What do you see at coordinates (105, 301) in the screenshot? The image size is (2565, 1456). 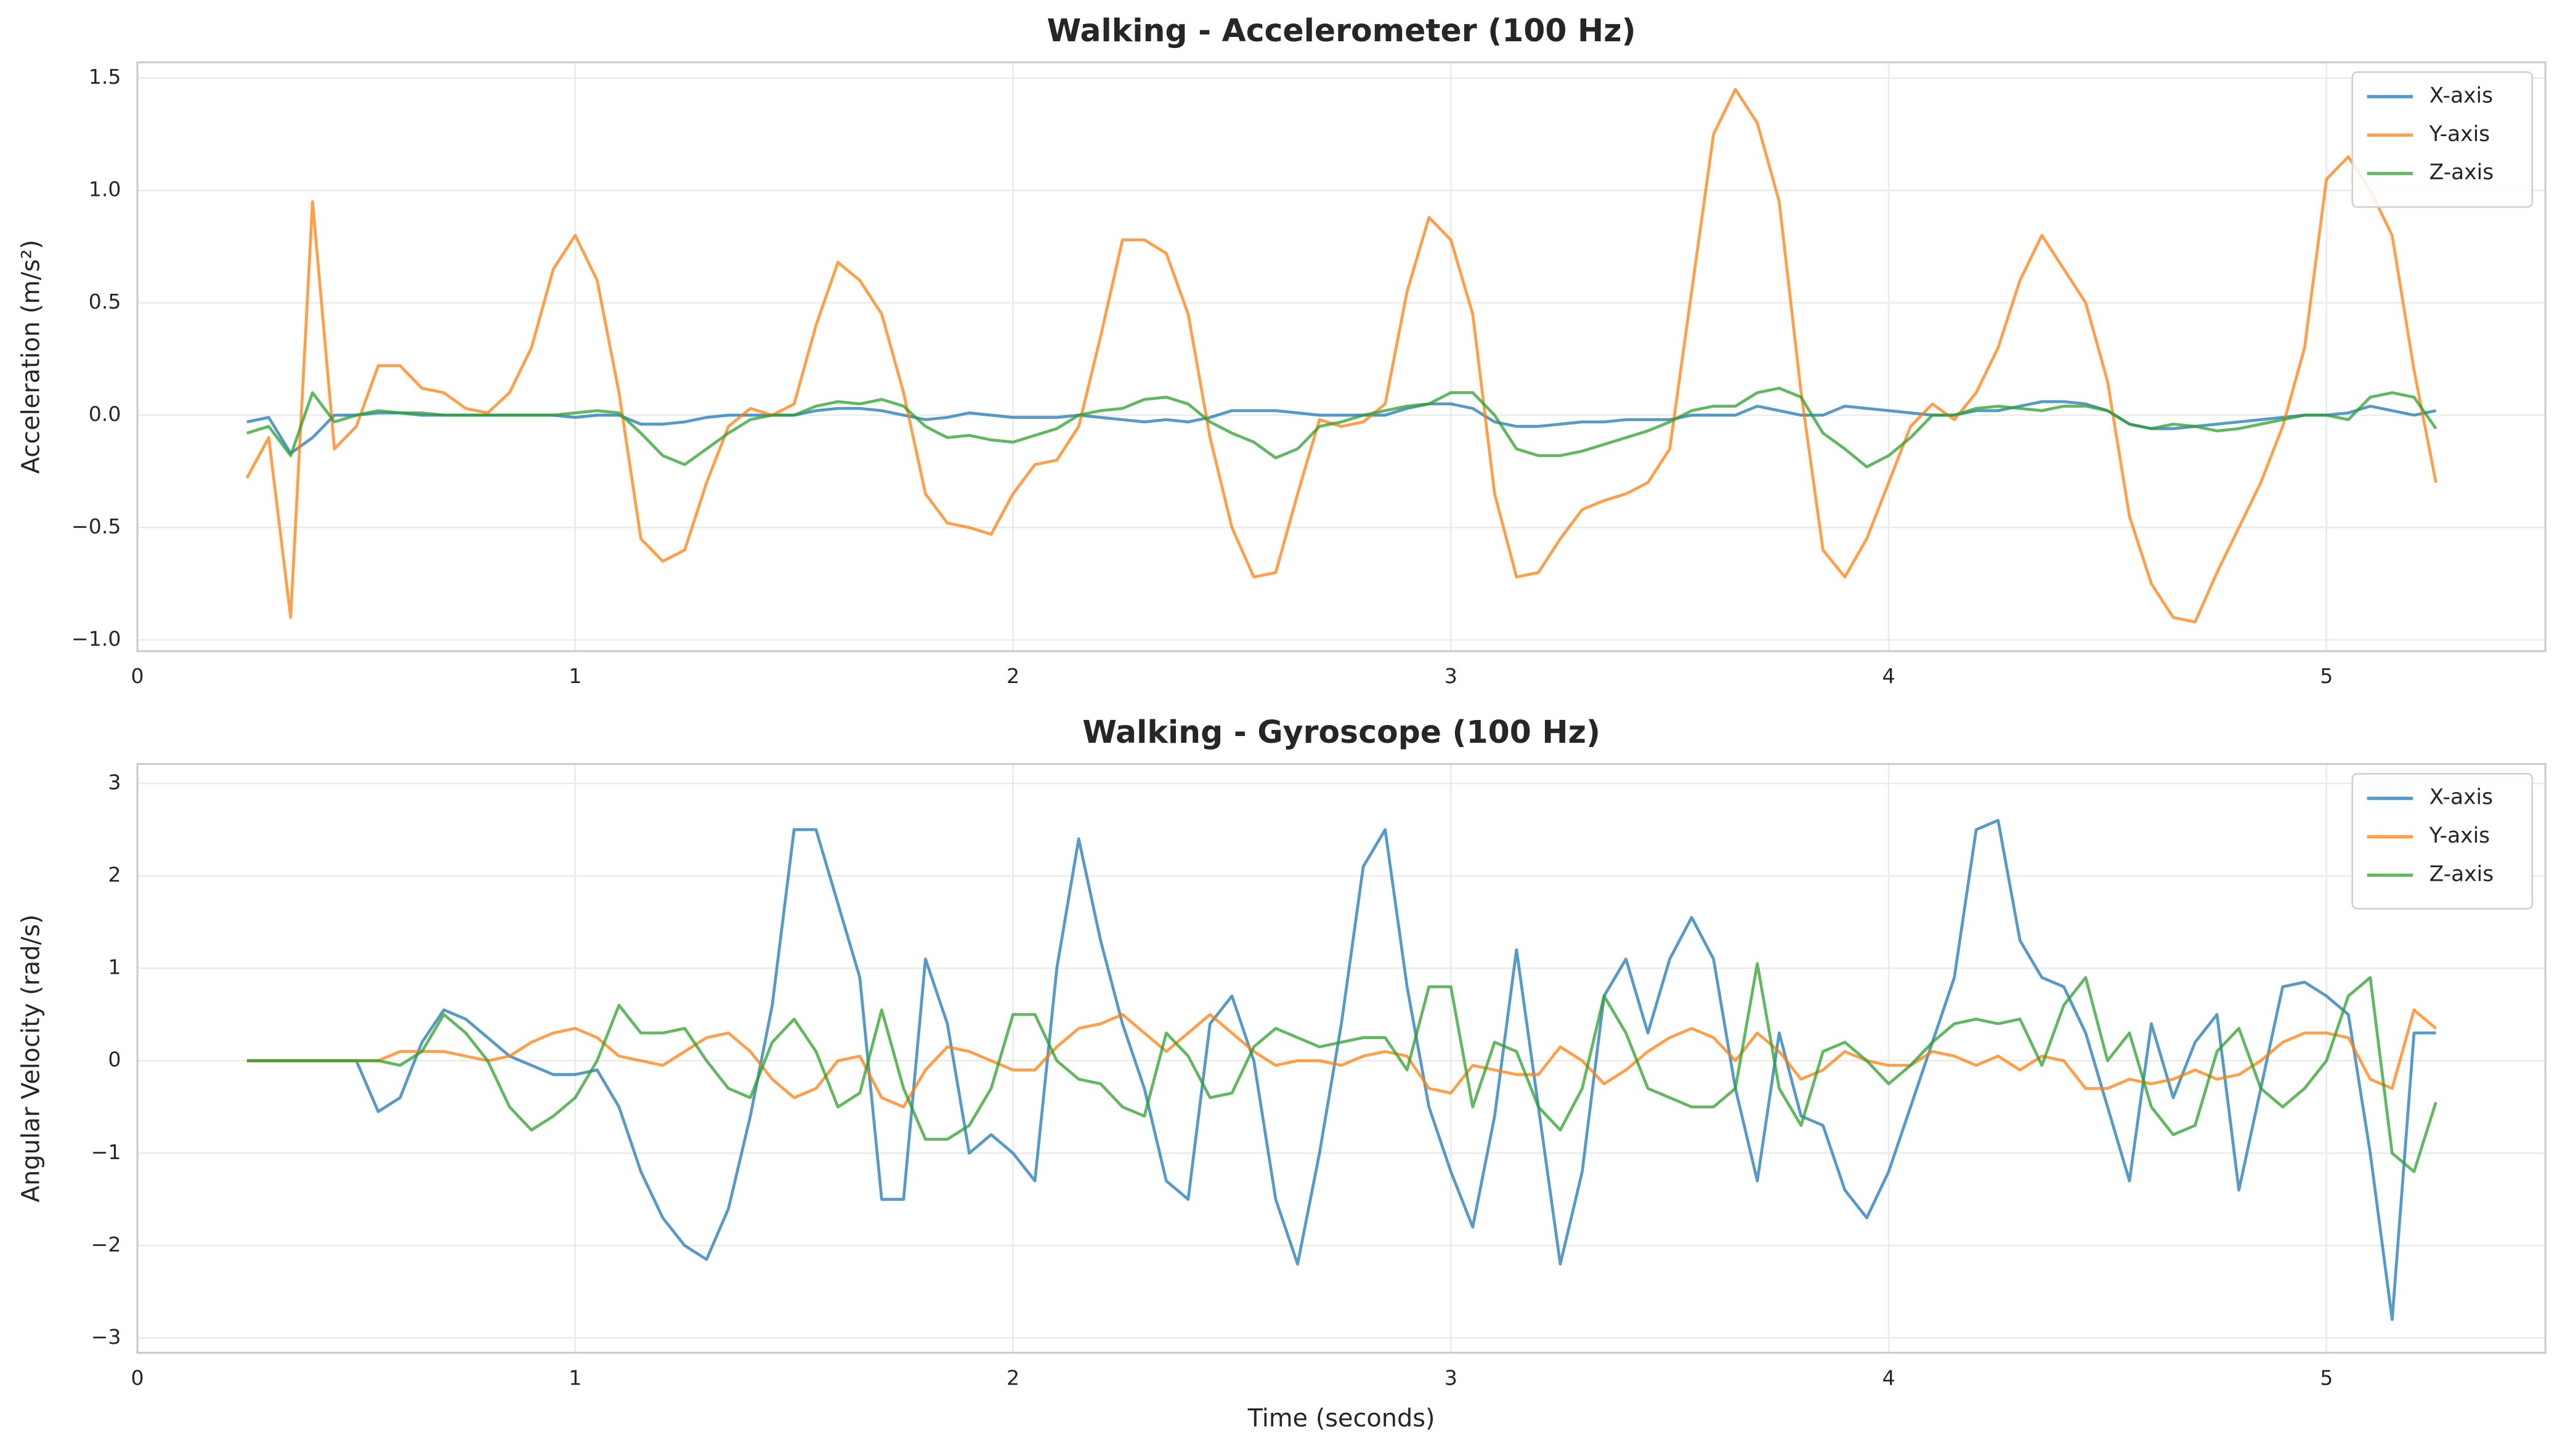 I see `y-tick-label: 0.5` at bounding box center [105, 301].